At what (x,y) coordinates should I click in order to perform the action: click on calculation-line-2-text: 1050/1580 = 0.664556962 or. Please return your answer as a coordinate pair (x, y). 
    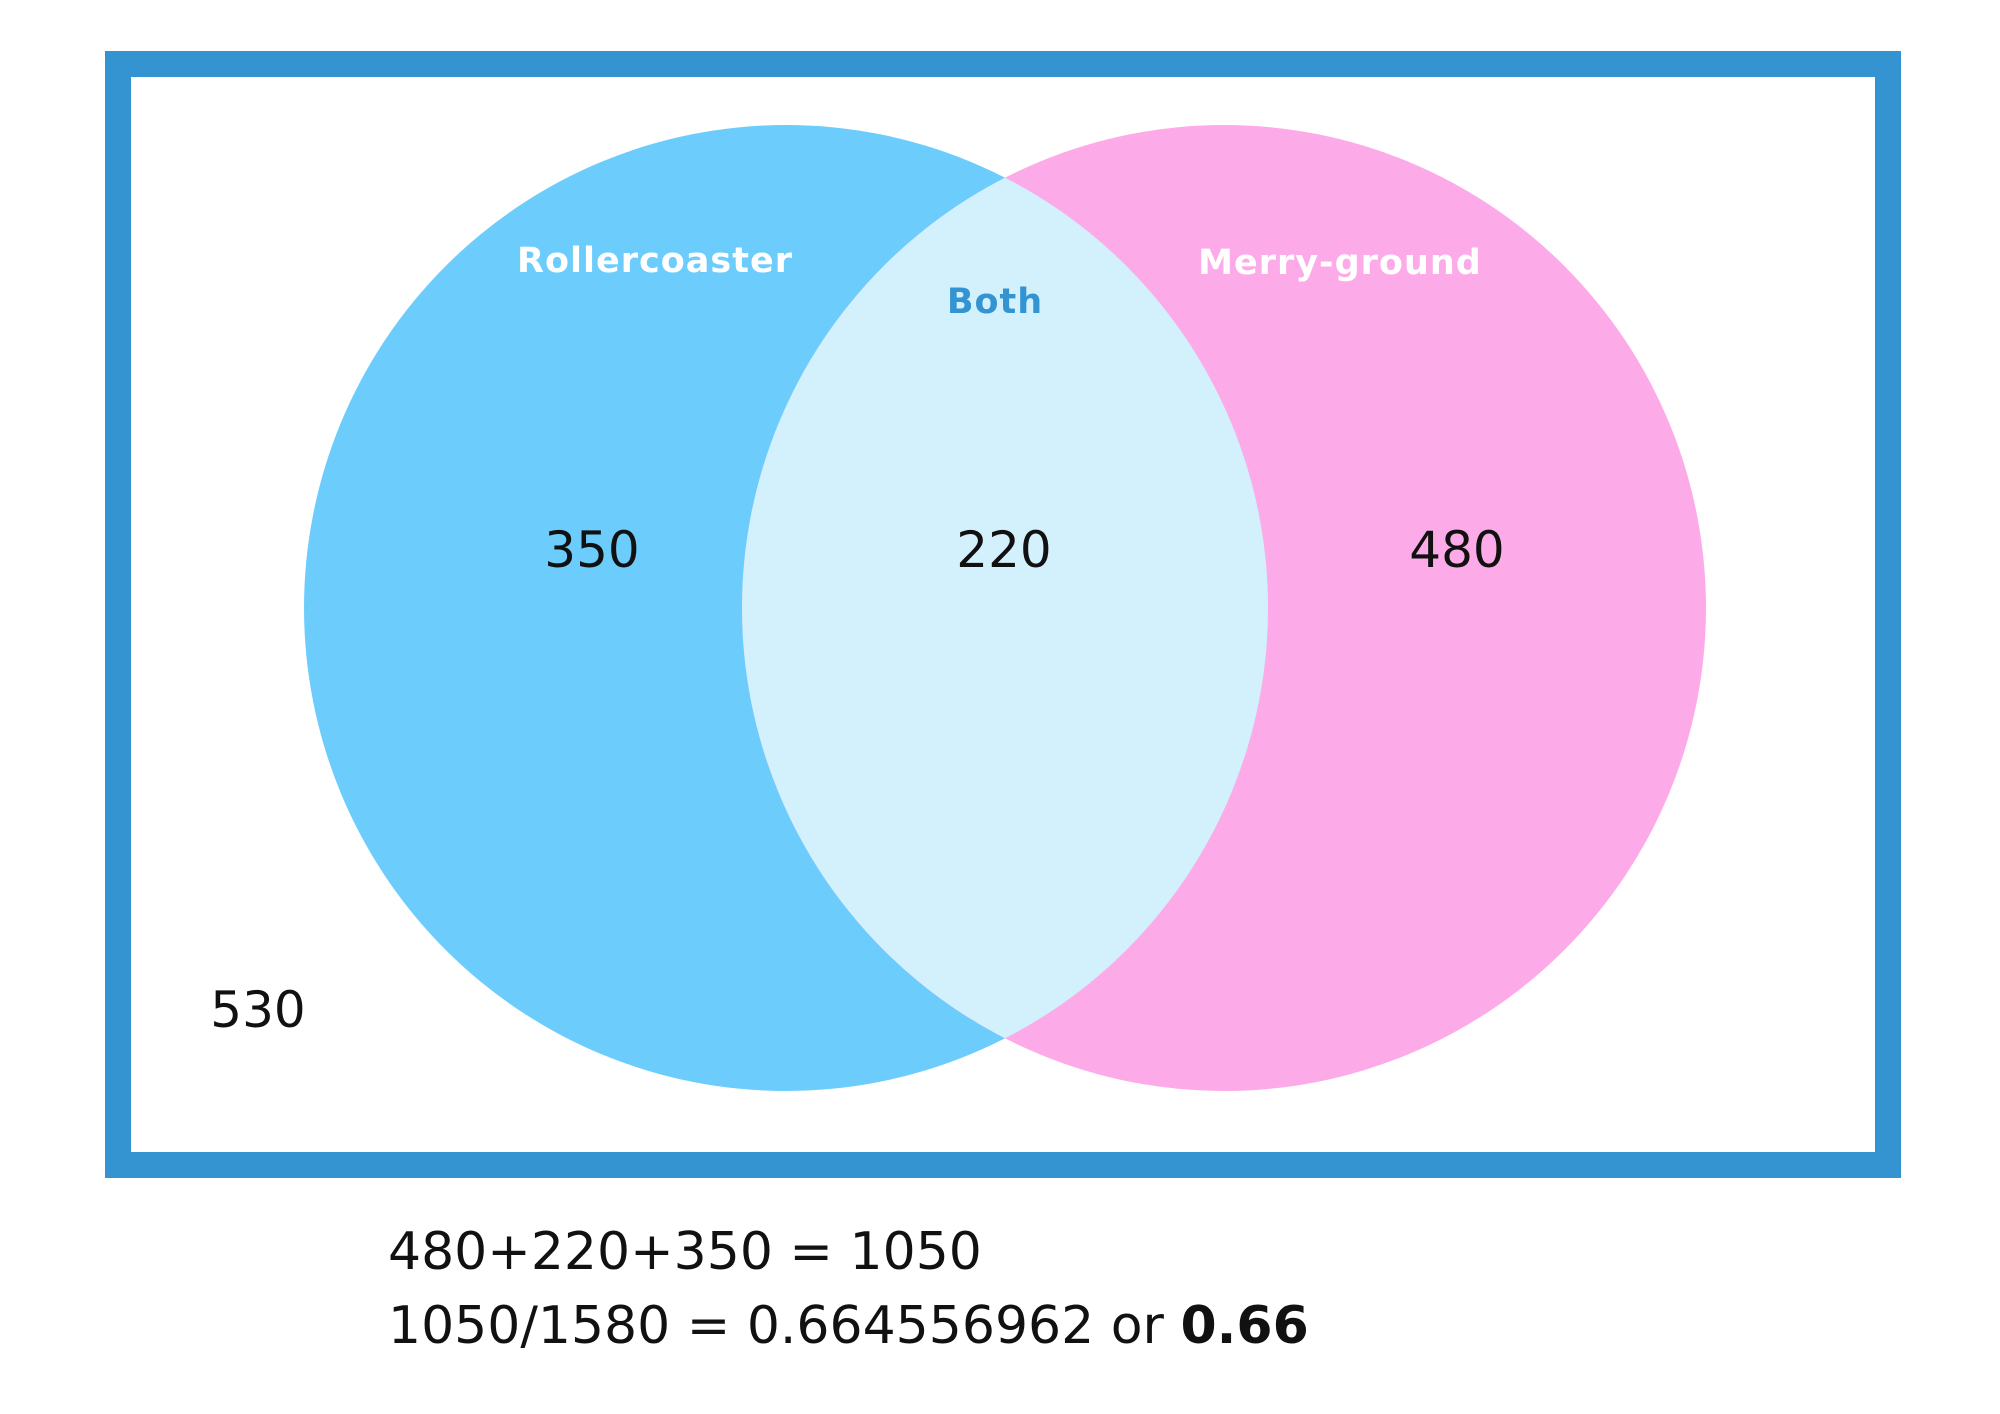
    Looking at the image, I should click on (784, 1326).